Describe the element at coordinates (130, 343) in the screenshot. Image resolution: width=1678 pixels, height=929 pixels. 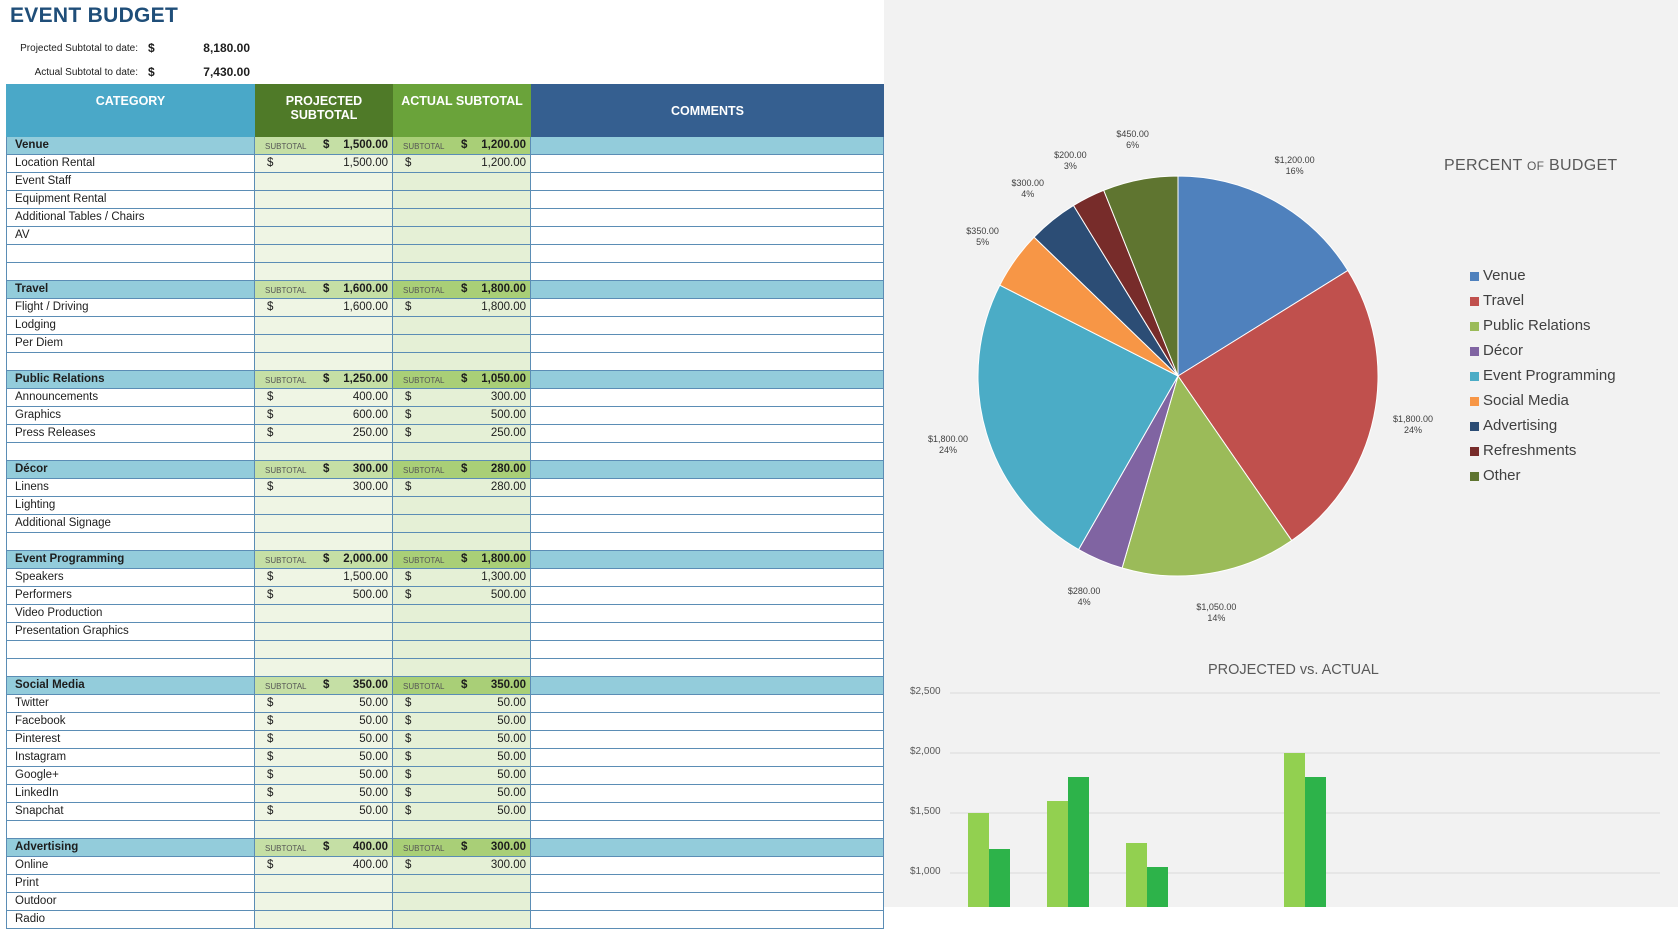
I see `category-cell: Per Diem` at that location.